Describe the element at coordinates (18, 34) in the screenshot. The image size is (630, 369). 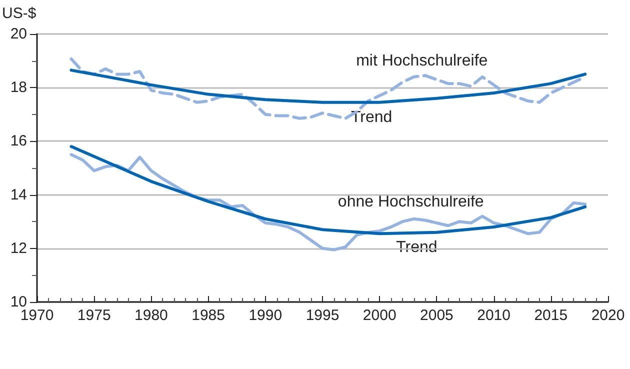
I see `y-tick-label: 20` at that location.